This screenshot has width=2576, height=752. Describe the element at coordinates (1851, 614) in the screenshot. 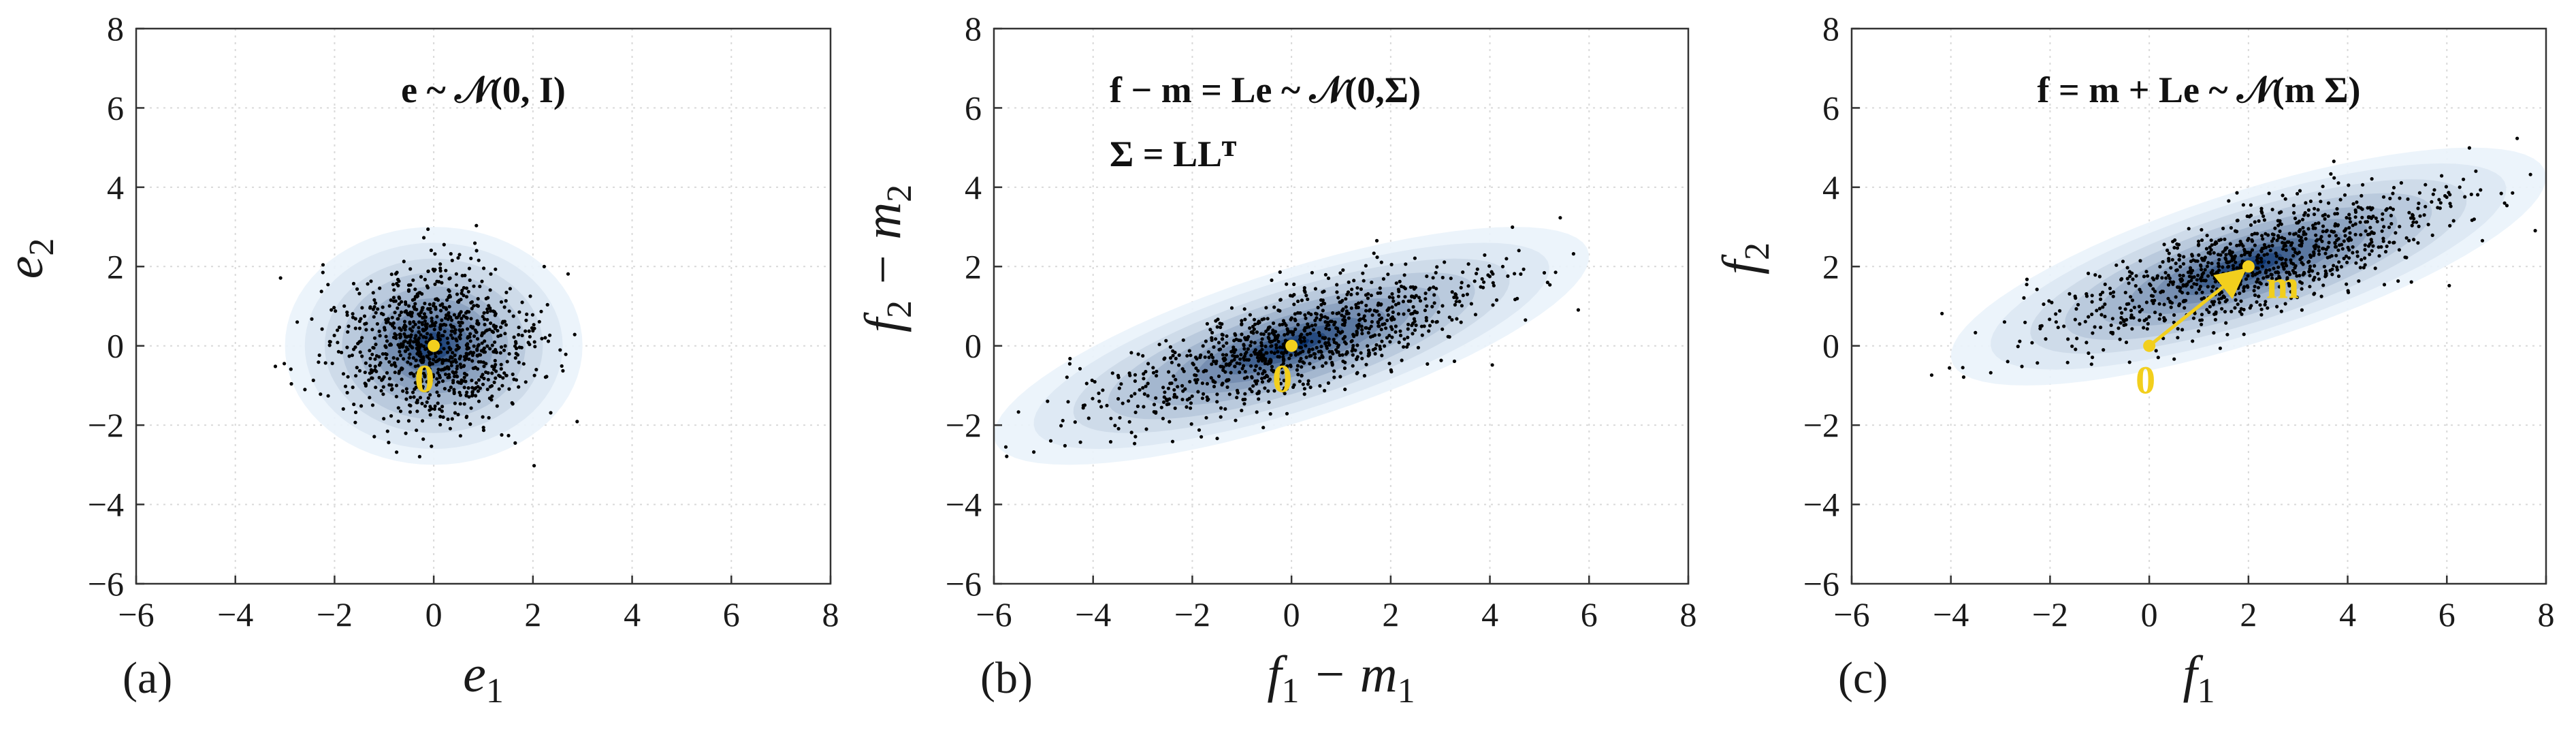

I see `x-tick-label: −6` at that location.